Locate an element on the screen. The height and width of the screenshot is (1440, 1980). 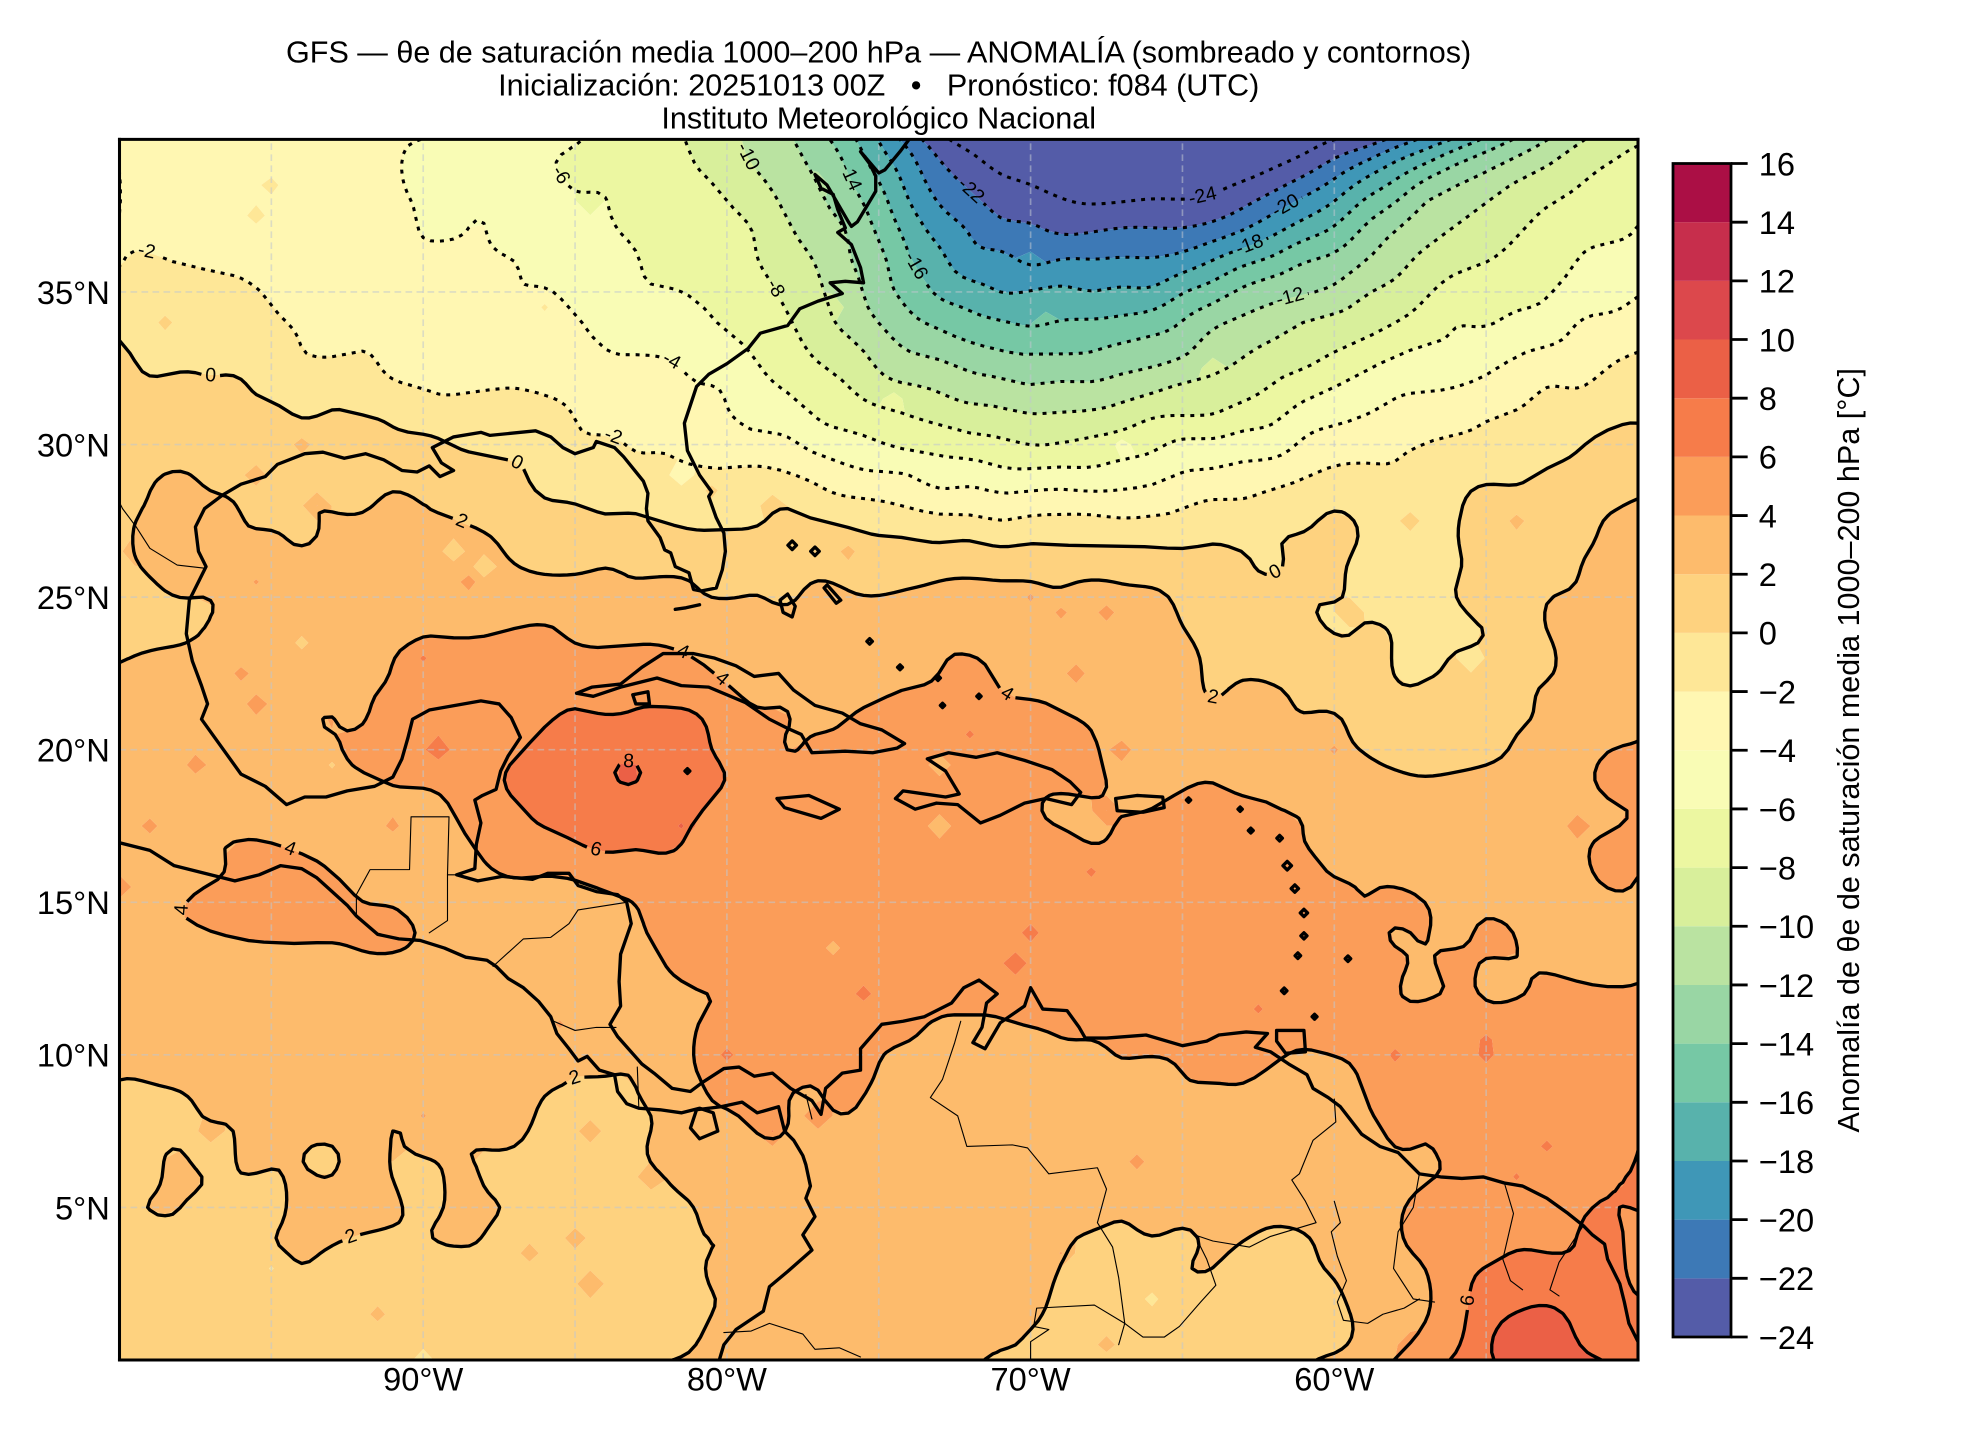
svg-text: −20 is located at coordinates (1786, 1219).